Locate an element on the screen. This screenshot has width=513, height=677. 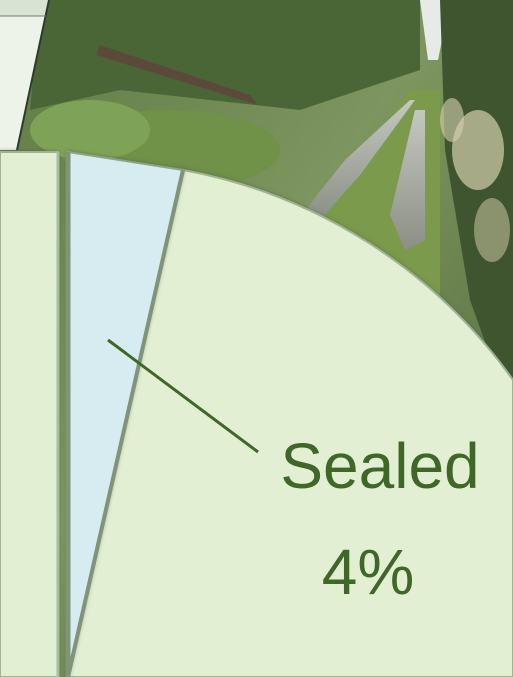
sealed-value-label: 4% is located at coordinates (368, 572).